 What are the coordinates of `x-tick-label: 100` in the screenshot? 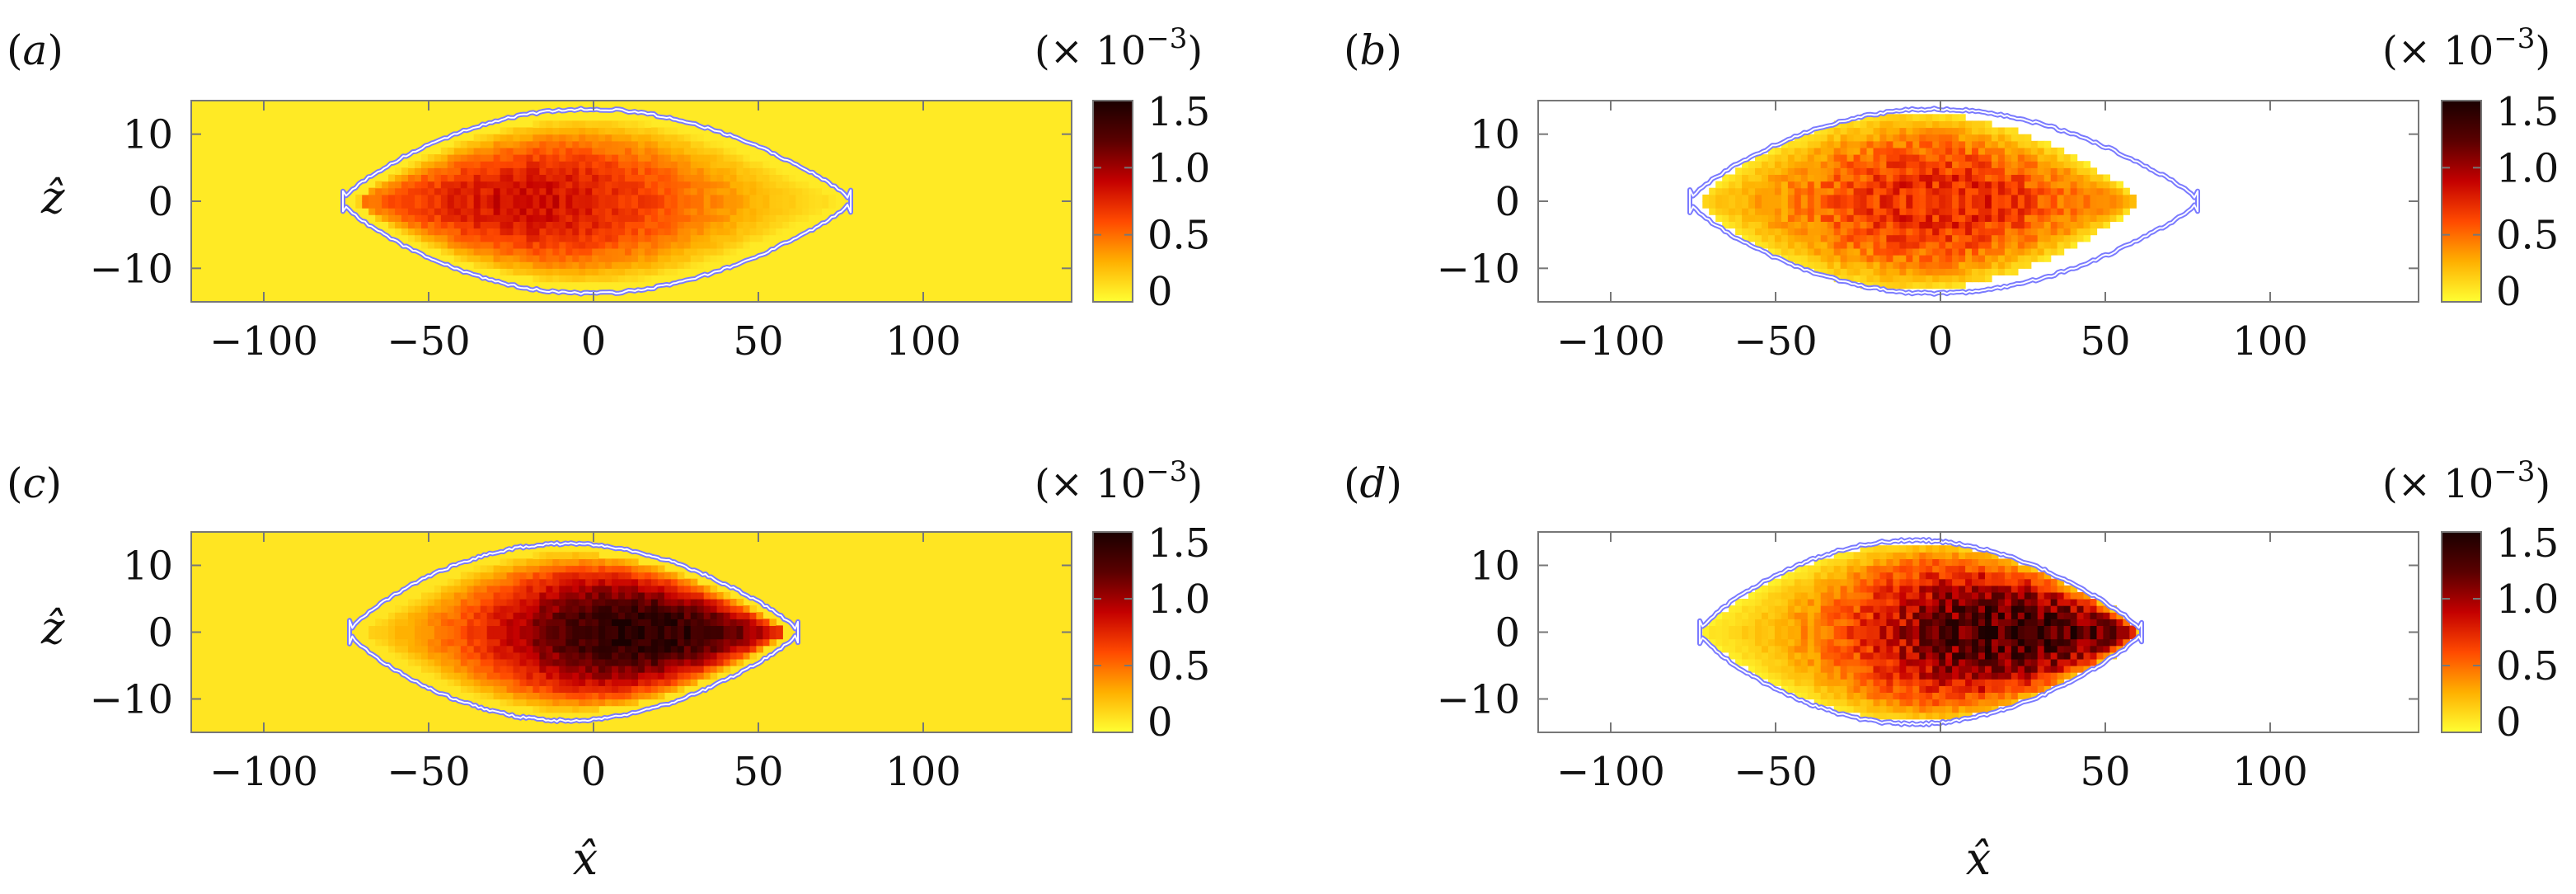 It's located at (2270, 342).